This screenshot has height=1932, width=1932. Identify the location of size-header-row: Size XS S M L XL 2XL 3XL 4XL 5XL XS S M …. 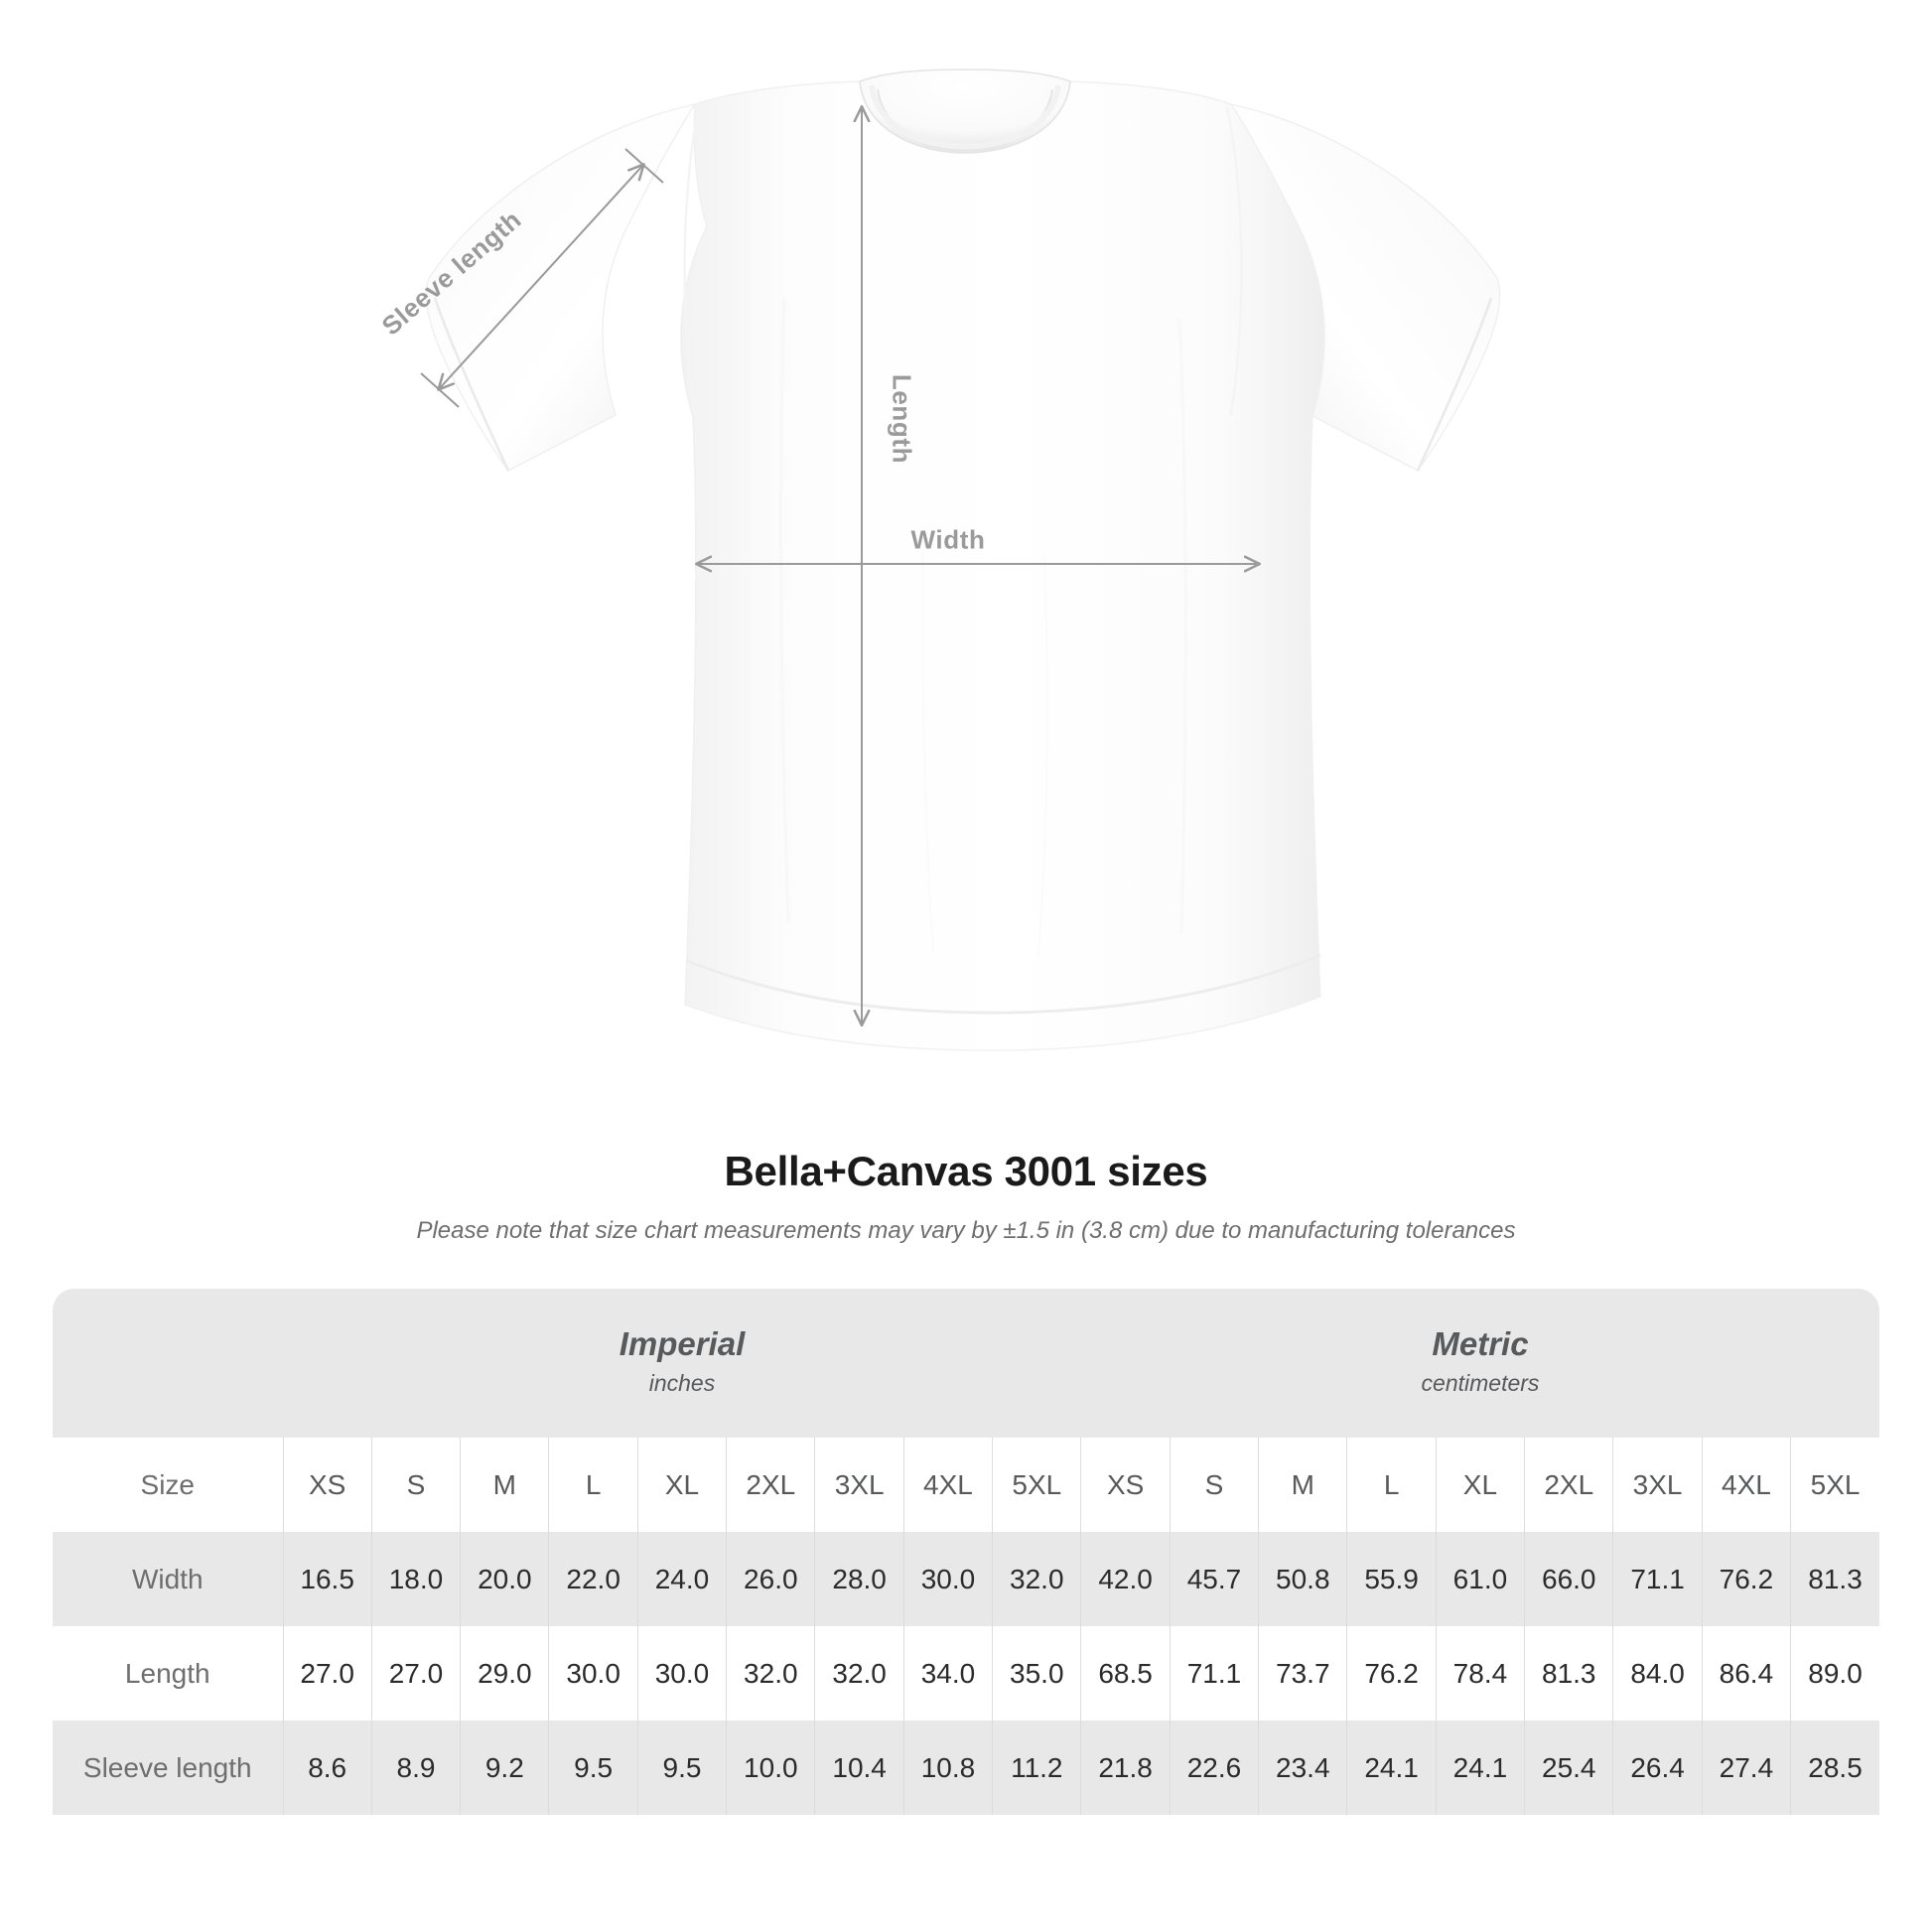
(966, 1485).